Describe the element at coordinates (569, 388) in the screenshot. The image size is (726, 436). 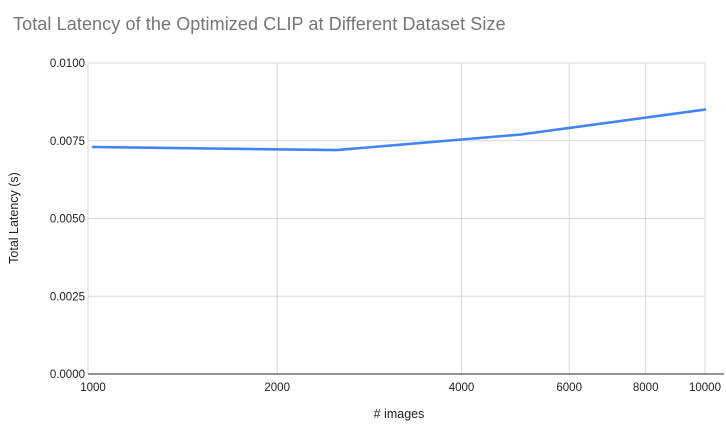
I see `x-tick-label: 6000` at that location.